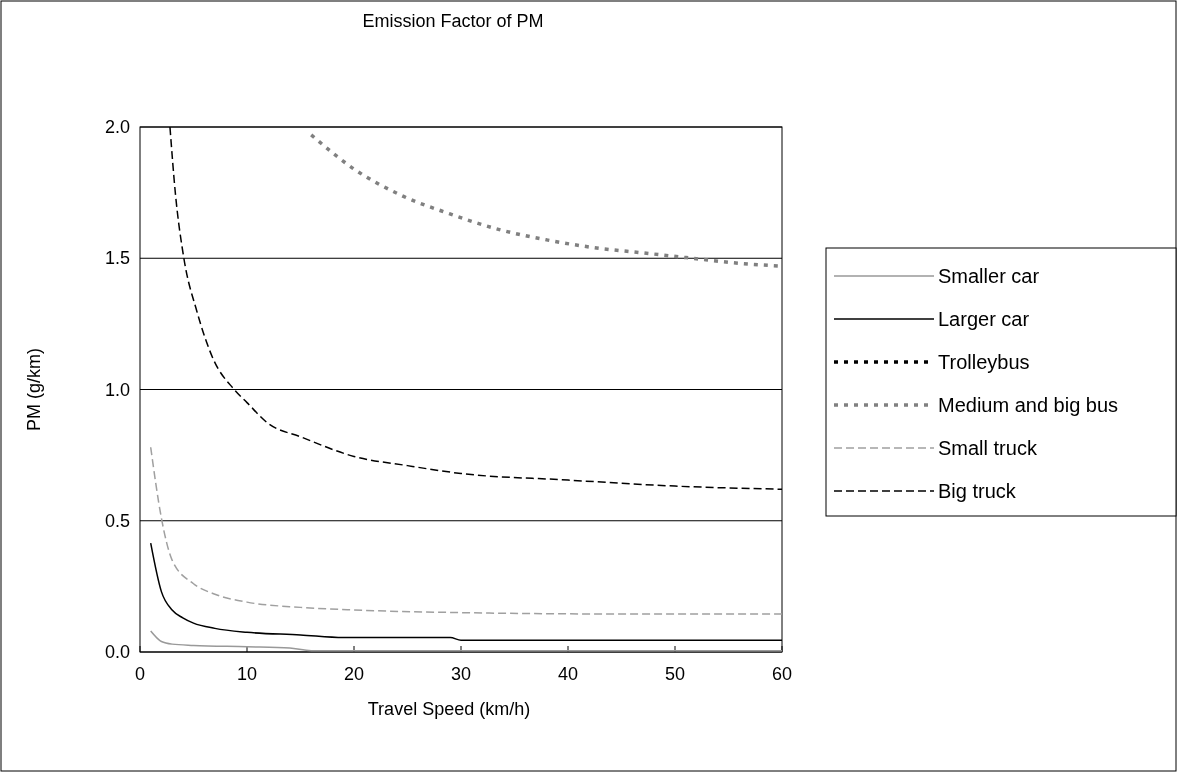  What do you see at coordinates (354, 674) in the screenshot?
I see `x-tick-label: 20` at bounding box center [354, 674].